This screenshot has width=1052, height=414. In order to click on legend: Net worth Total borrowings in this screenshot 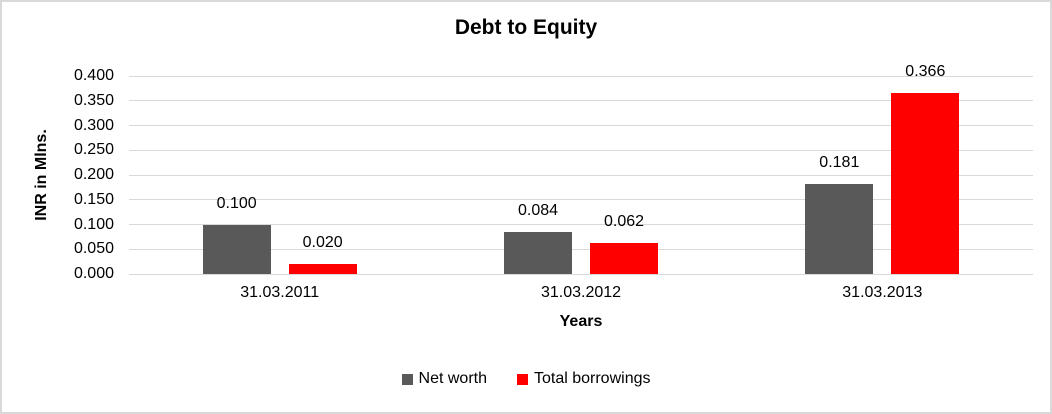, I will do `click(526, 379)`.